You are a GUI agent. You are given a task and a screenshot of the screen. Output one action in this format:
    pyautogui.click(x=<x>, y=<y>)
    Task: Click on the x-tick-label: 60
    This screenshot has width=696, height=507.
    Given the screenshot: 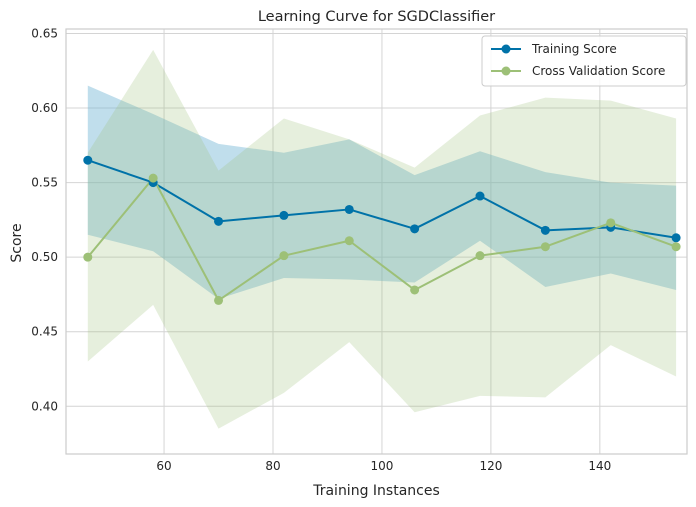 What is the action you would take?
    pyautogui.click(x=163, y=466)
    